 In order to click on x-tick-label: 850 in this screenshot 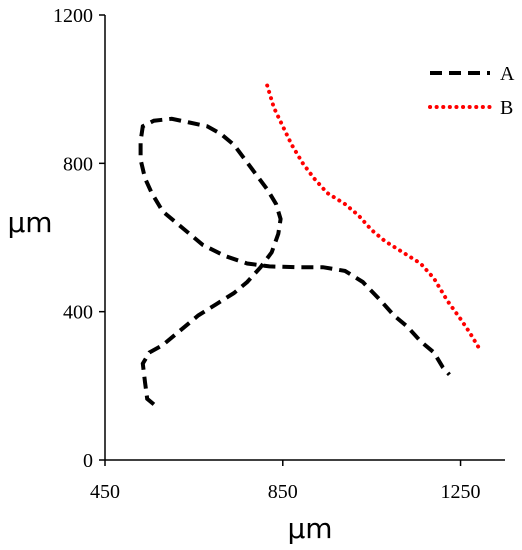, I will do `click(283, 492)`.